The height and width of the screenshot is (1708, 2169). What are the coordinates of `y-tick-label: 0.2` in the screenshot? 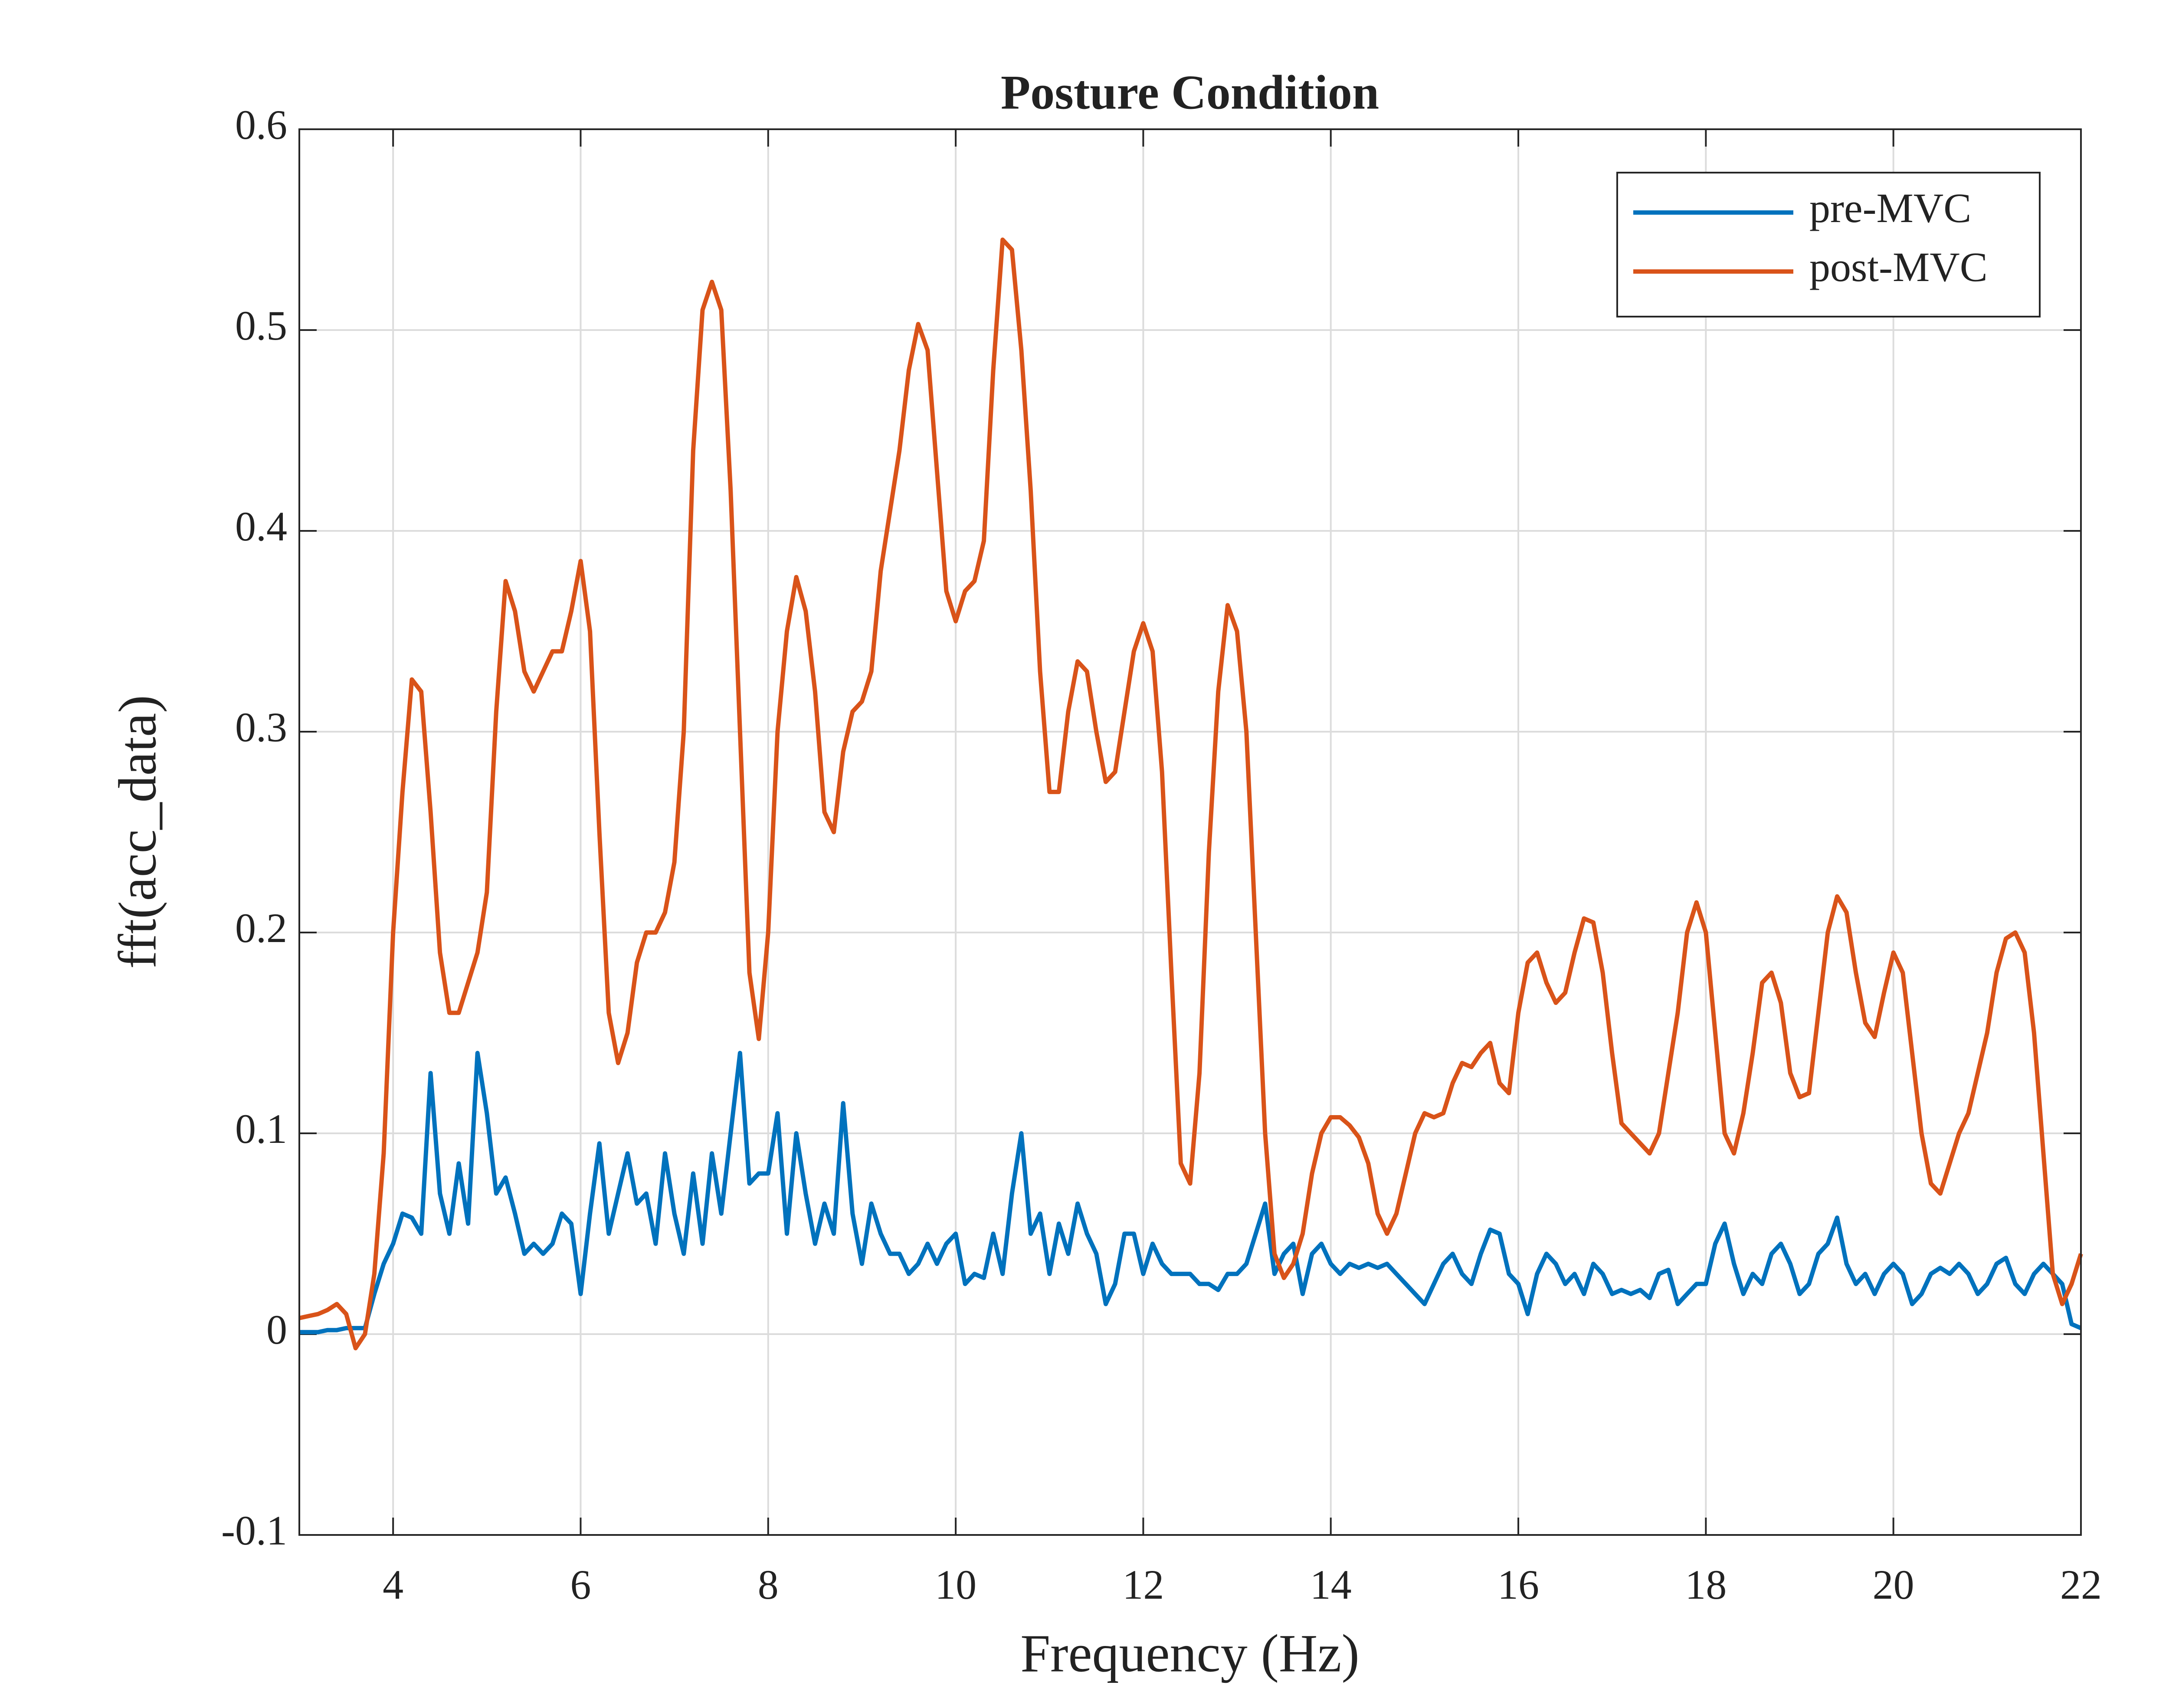 It's located at (261, 928).